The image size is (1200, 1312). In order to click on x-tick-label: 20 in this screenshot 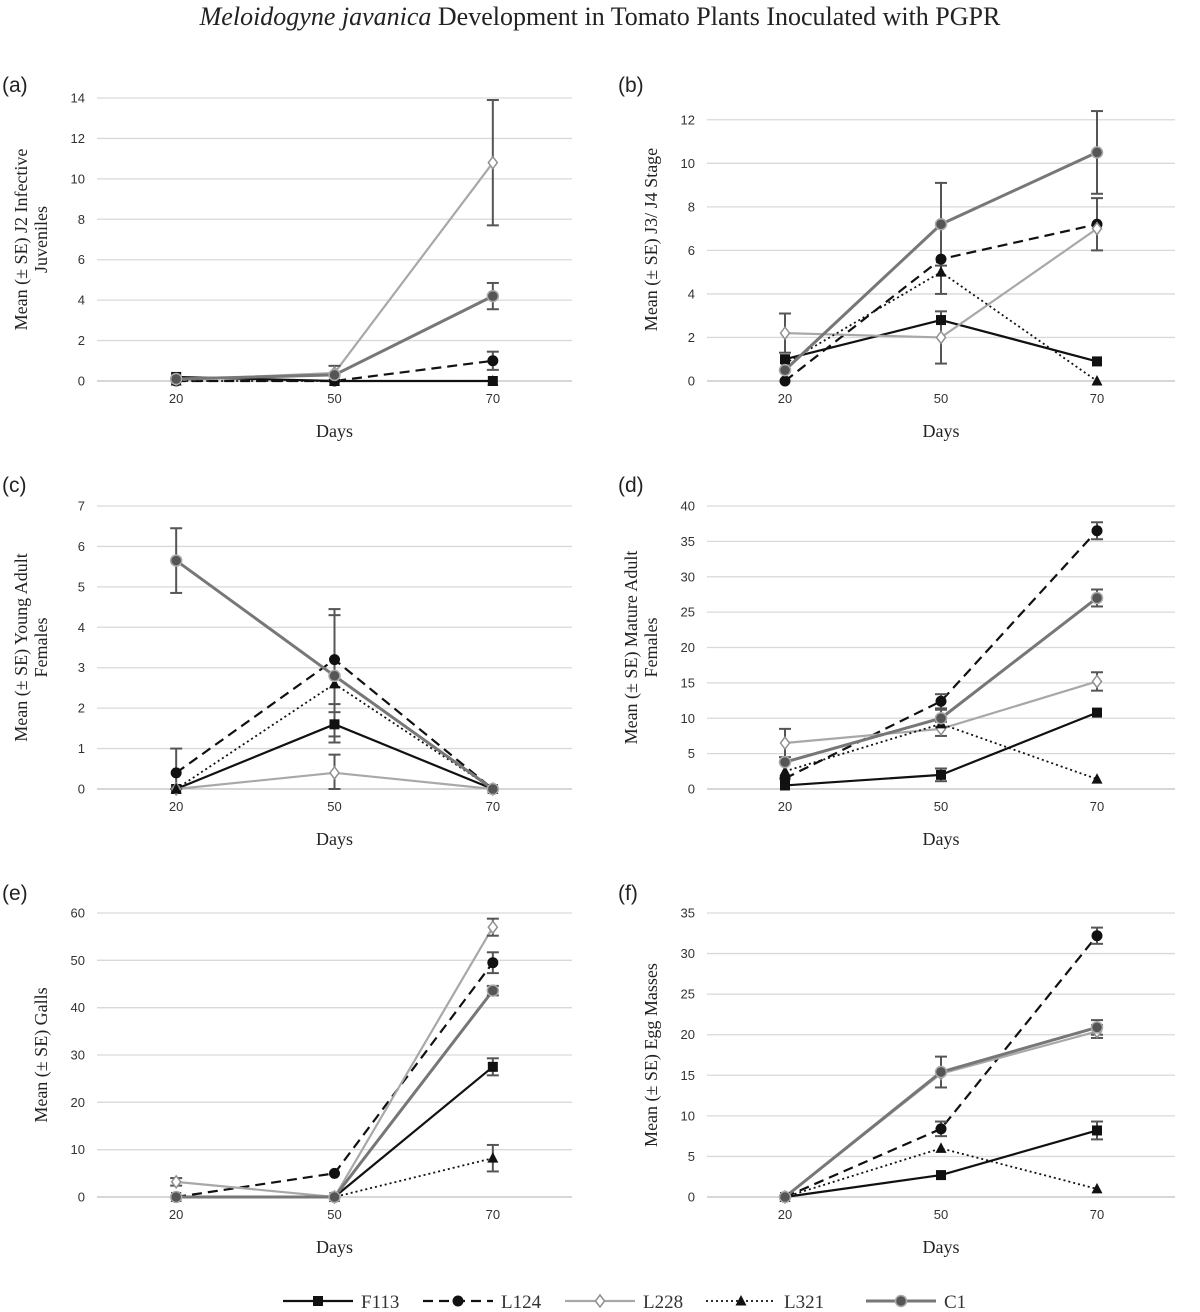, I will do `click(176, 806)`.